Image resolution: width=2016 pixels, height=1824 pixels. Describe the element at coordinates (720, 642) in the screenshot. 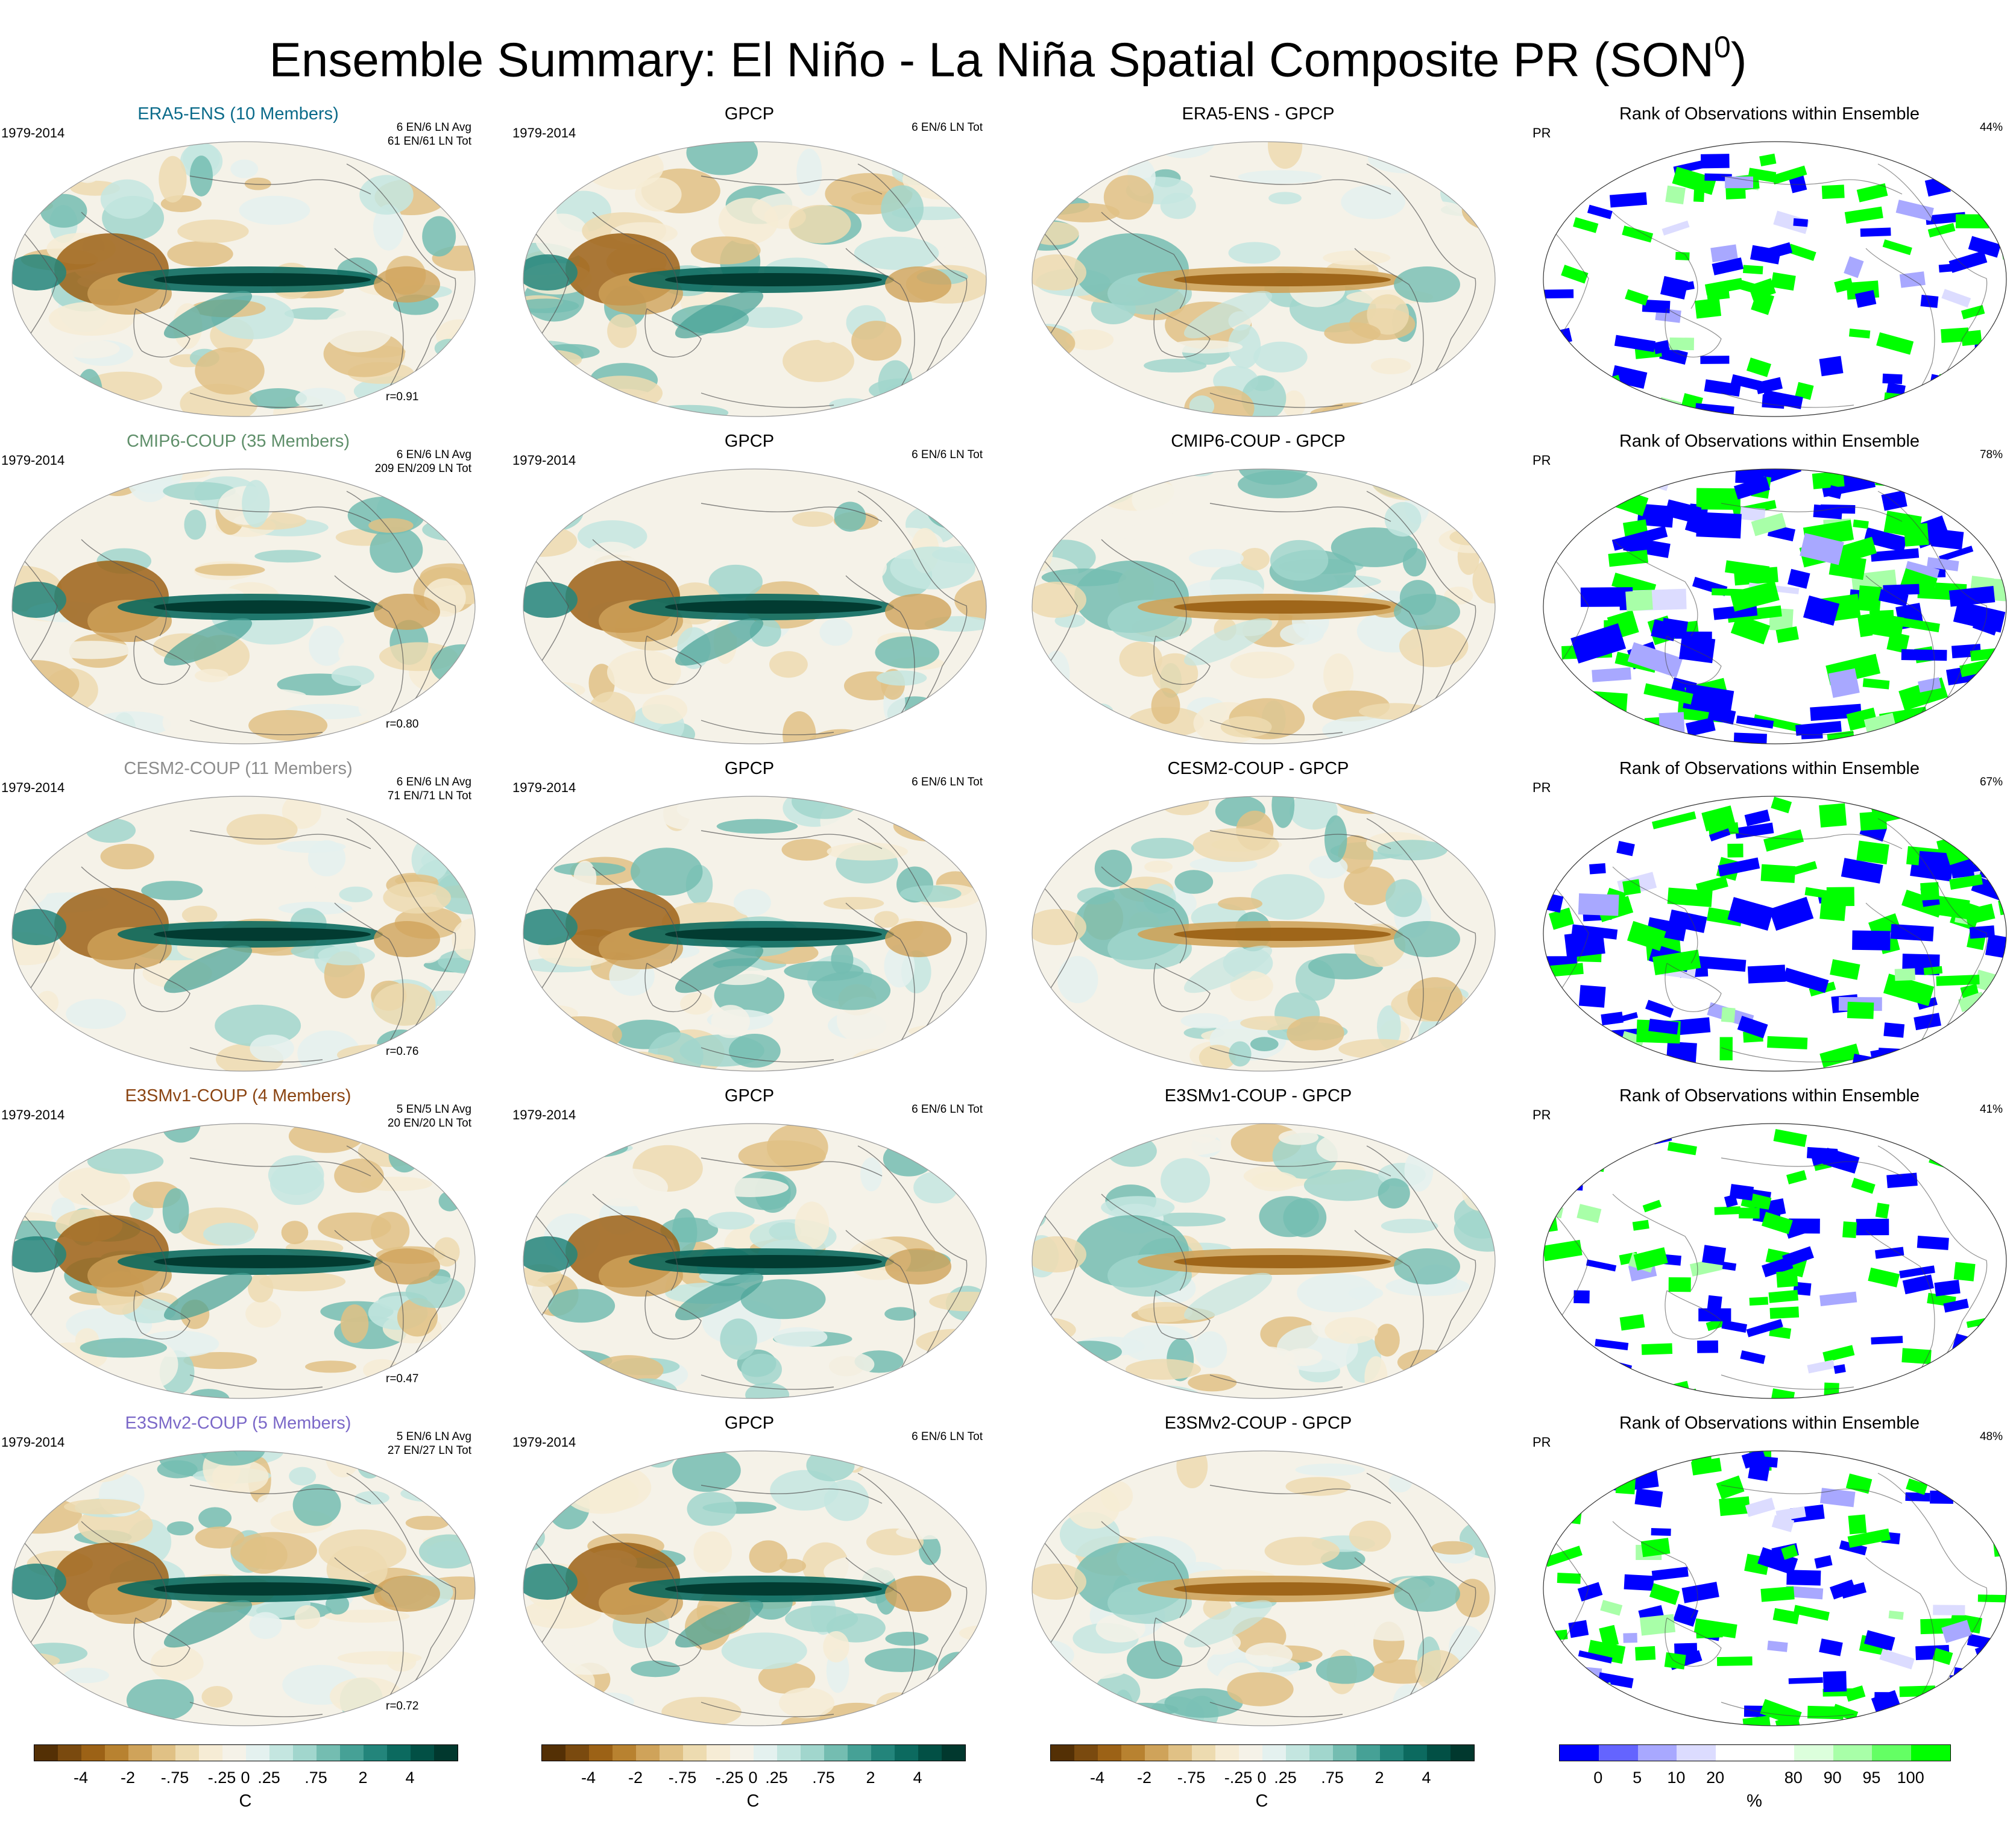

I see `spcz-anomaly` at that location.